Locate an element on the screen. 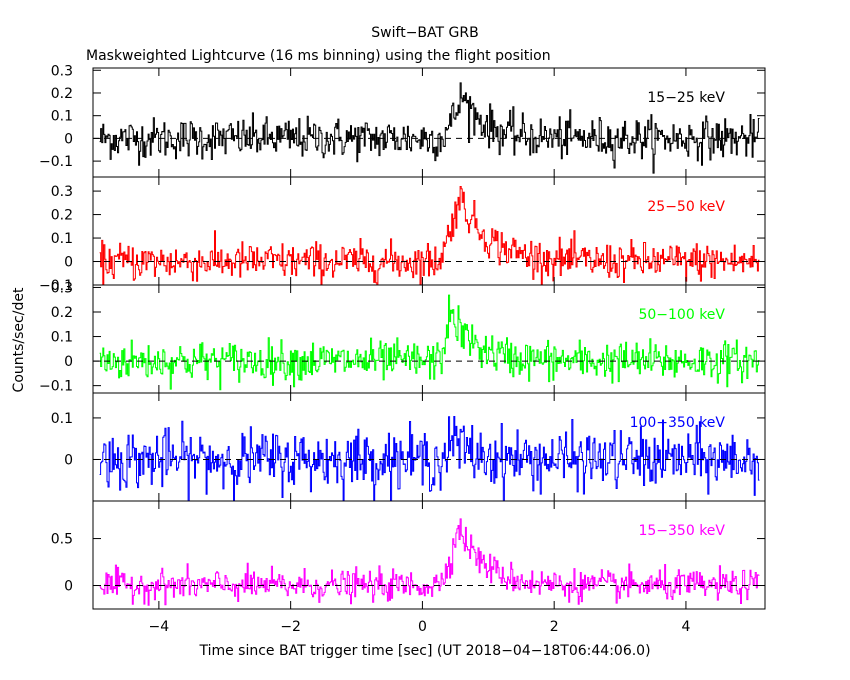 The image size is (850, 680). y-tick-label-2-0: −0.1 is located at coordinates (56, 286).